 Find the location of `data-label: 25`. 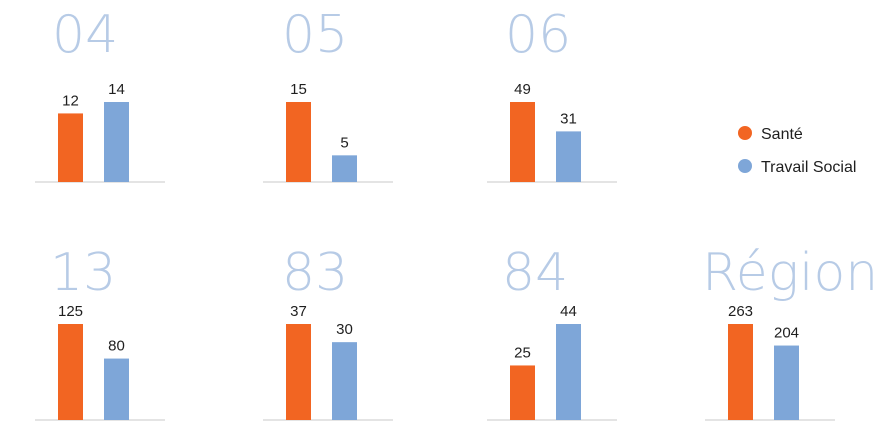

data-label: 25 is located at coordinates (522, 352).